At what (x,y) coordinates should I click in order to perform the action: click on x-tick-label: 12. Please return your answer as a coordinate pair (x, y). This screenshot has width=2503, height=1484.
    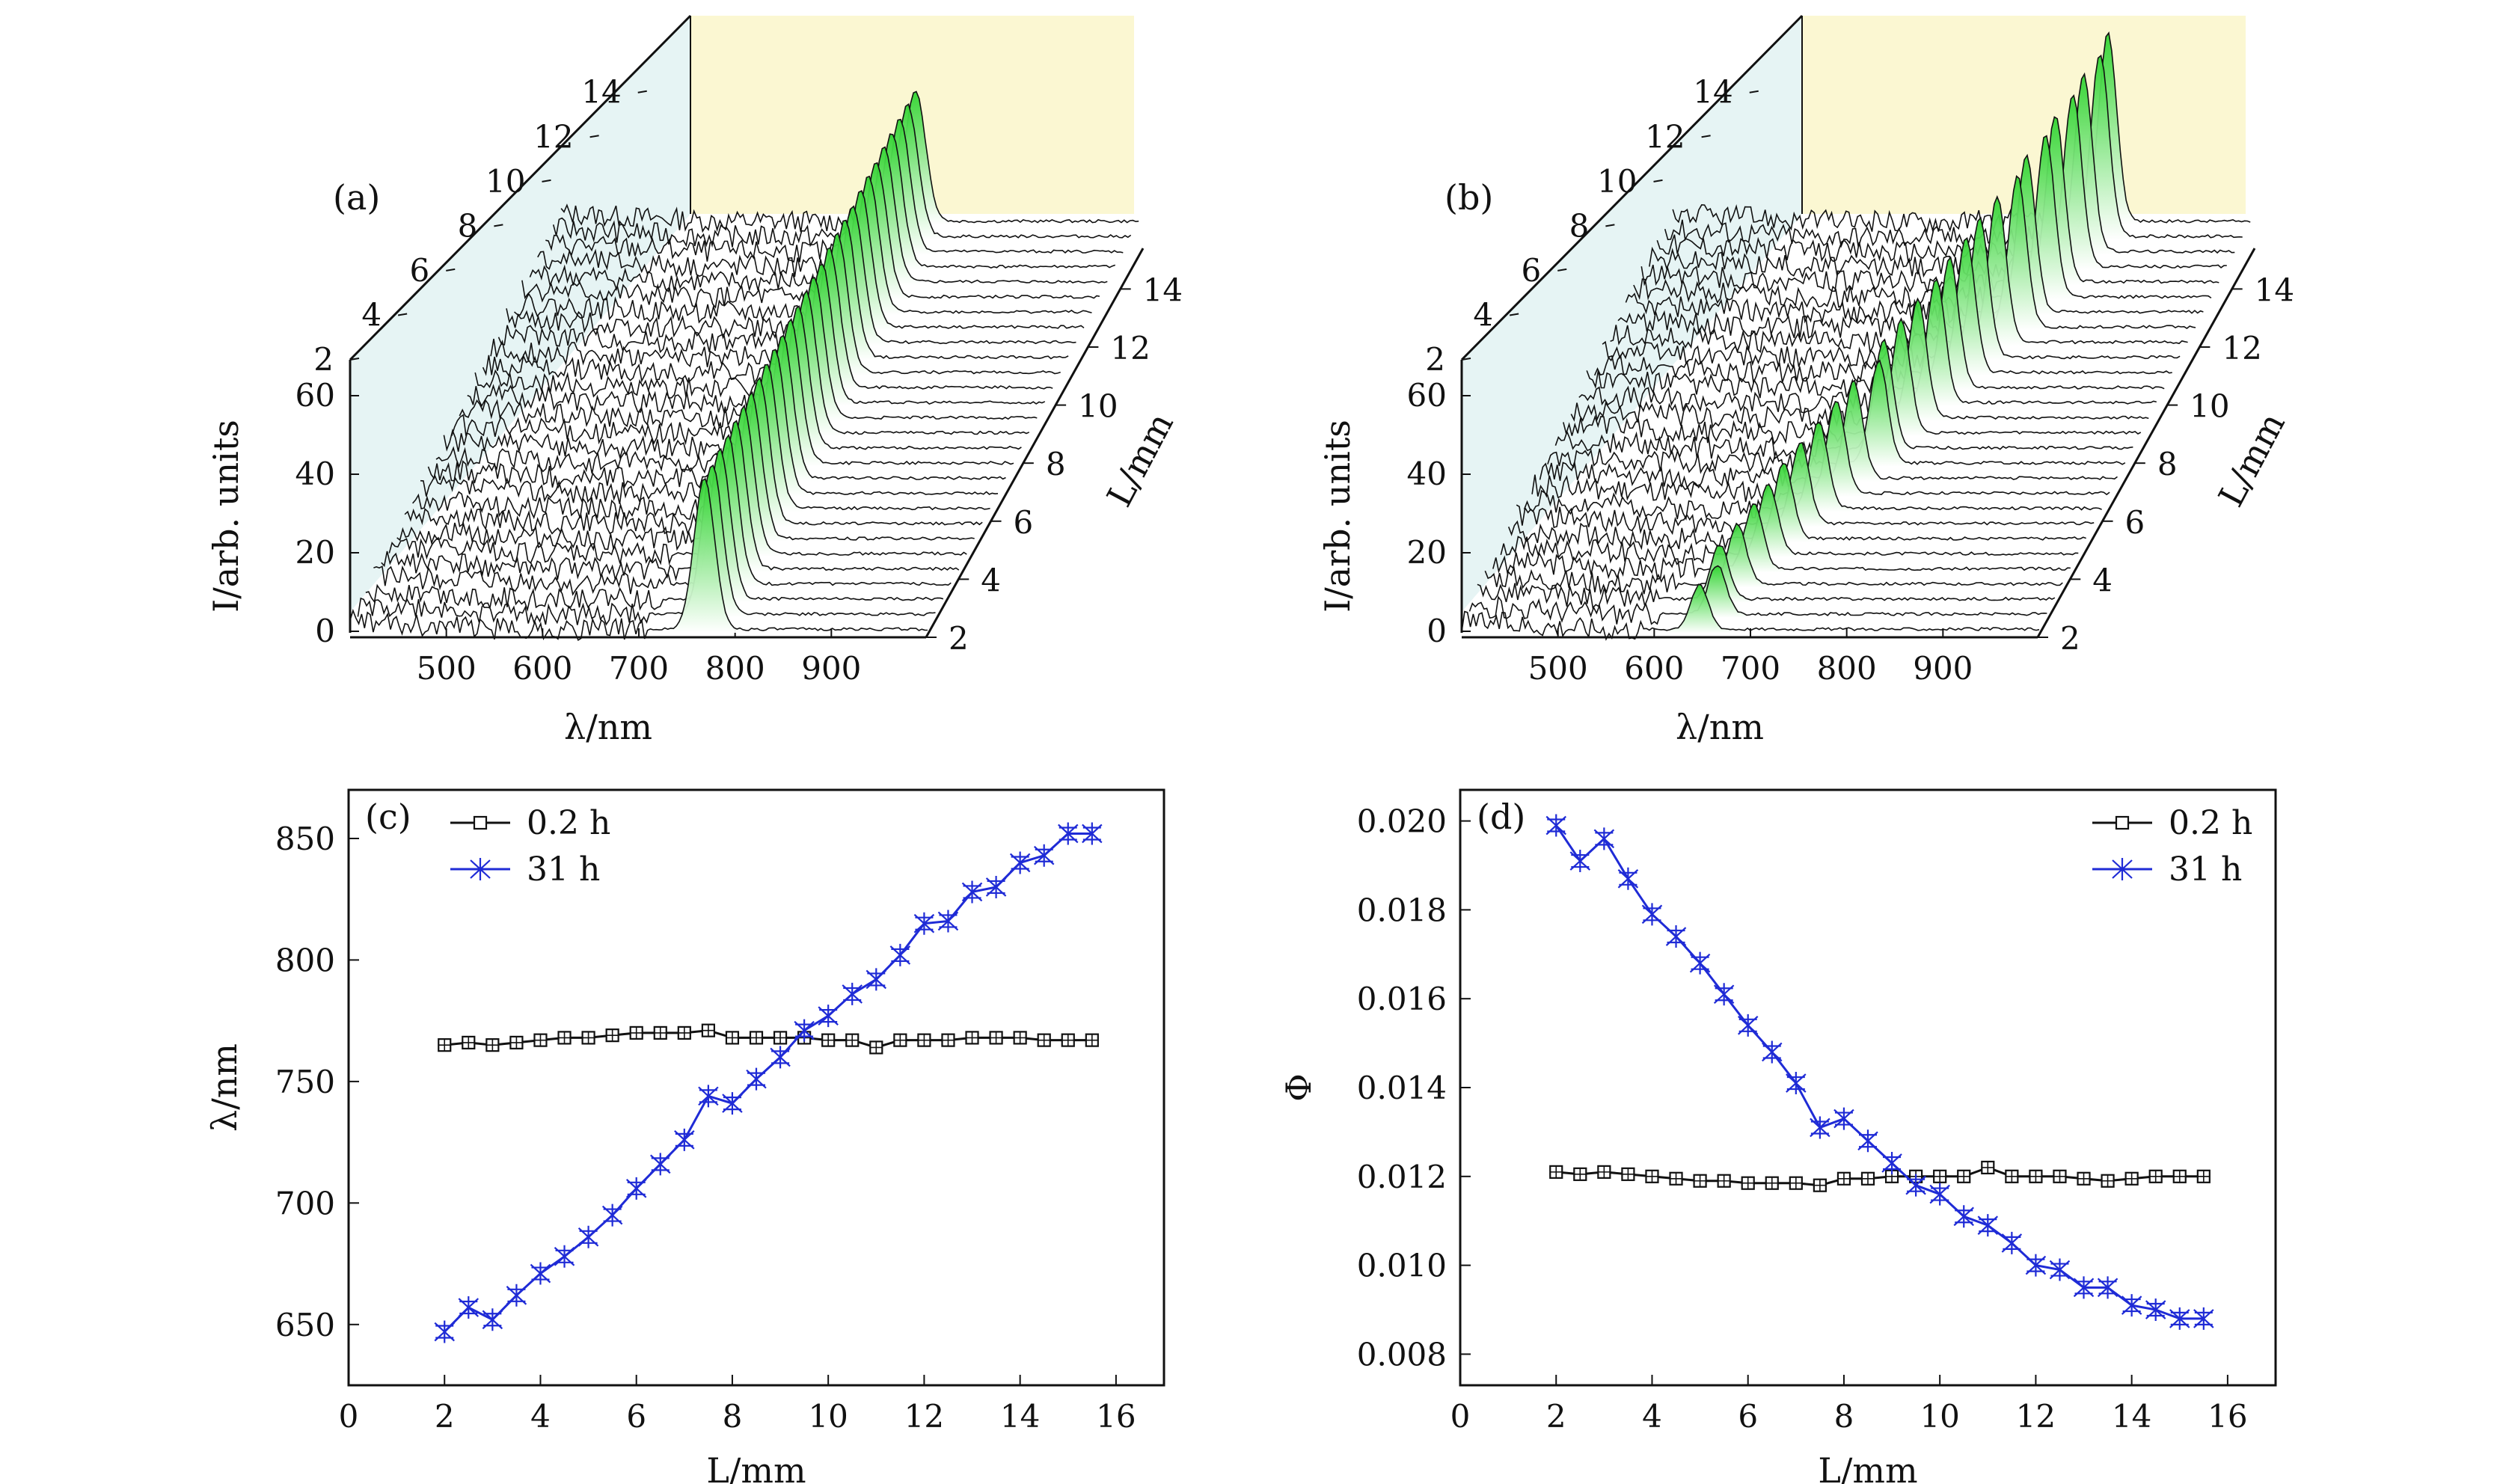
    Looking at the image, I should click on (924, 1416).